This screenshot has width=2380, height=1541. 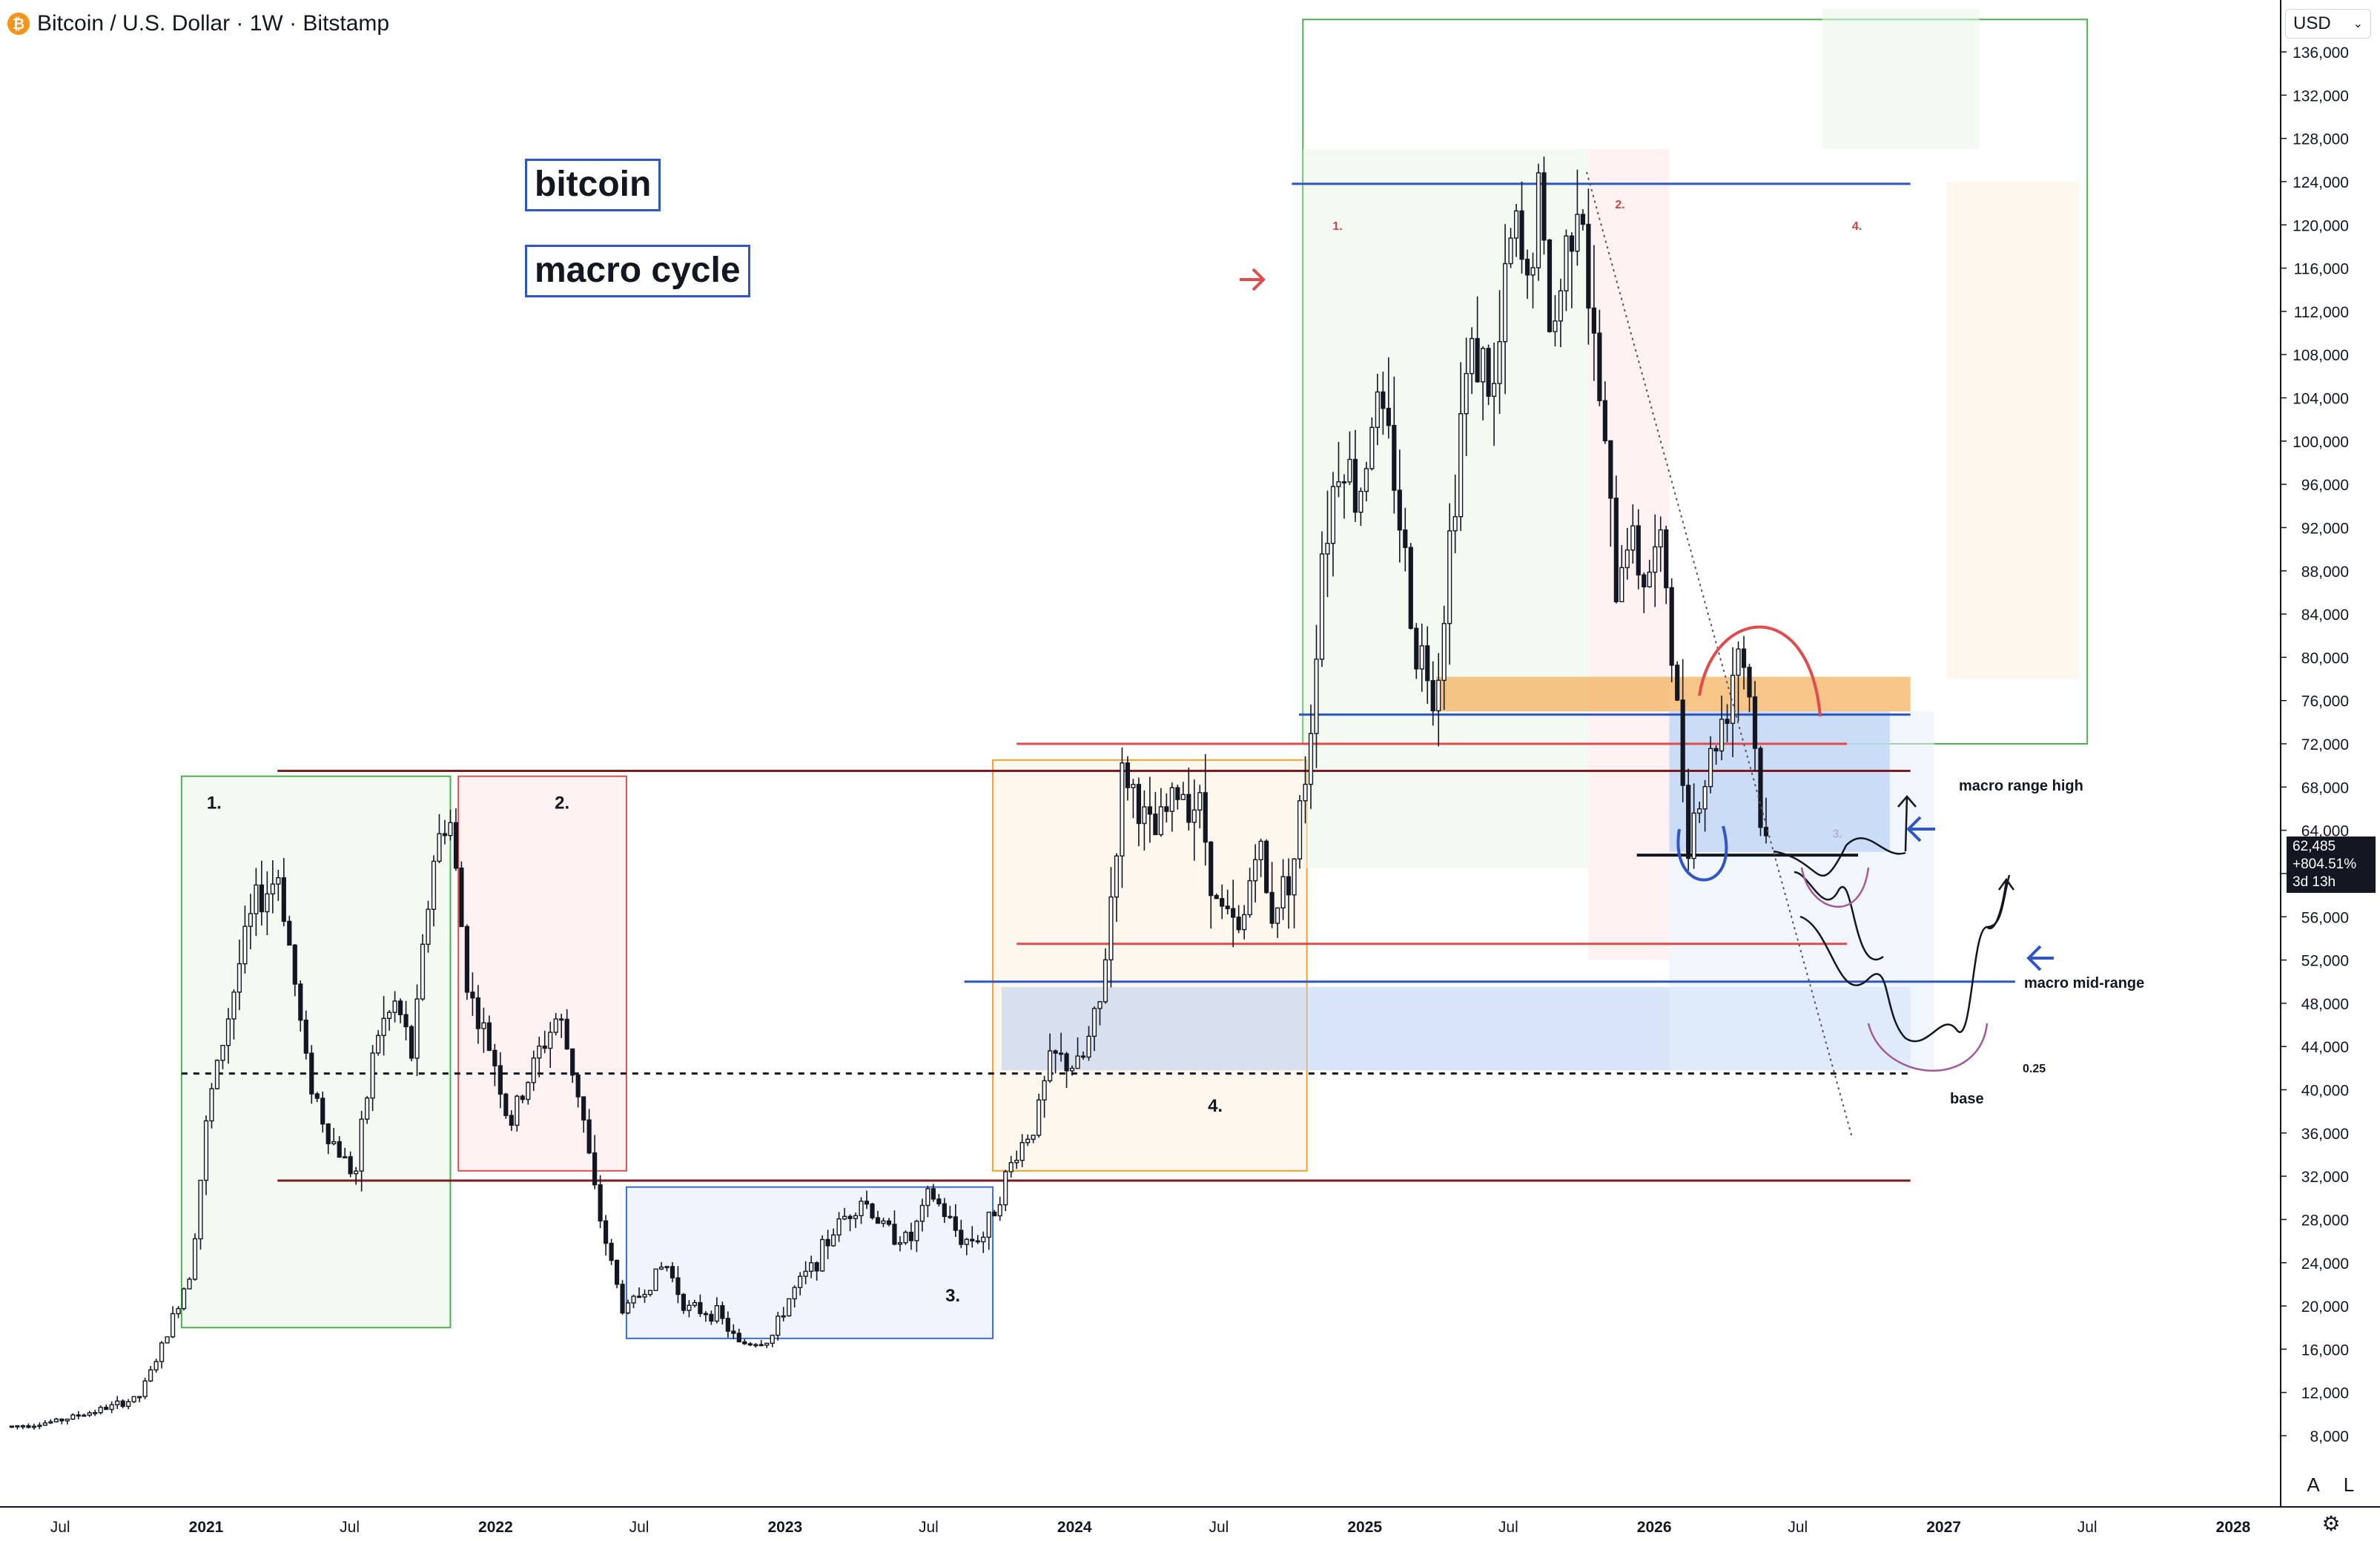 I want to click on log-scale-button: L, so click(x=2349, y=1484).